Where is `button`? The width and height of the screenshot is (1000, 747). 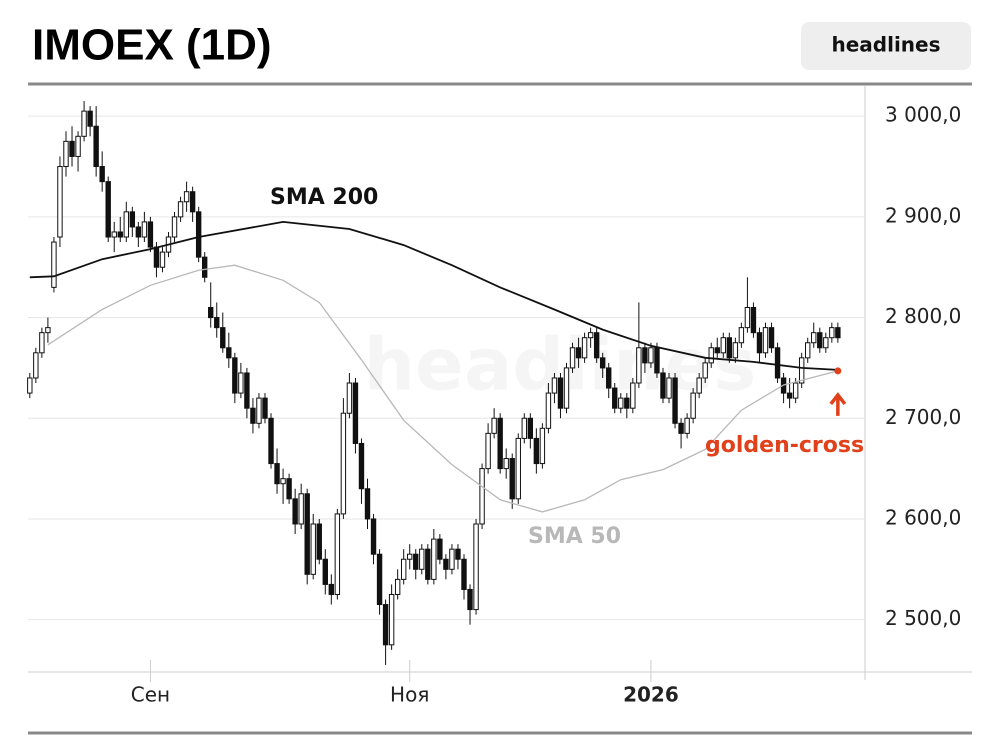
button is located at coordinates (886, 46).